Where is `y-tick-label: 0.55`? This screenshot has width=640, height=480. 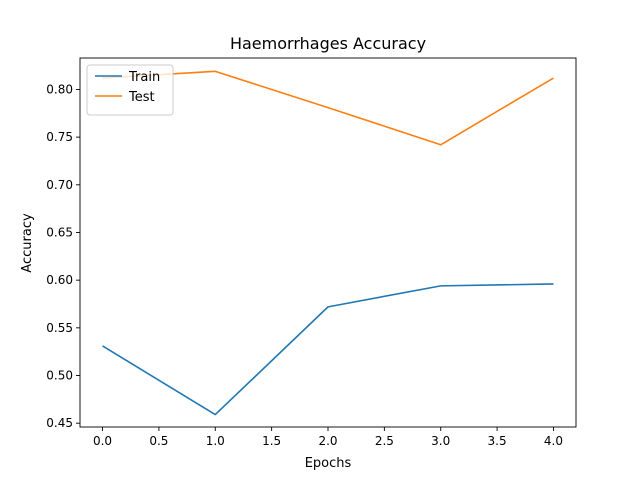 y-tick-label: 0.55 is located at coordinates (59, 328).